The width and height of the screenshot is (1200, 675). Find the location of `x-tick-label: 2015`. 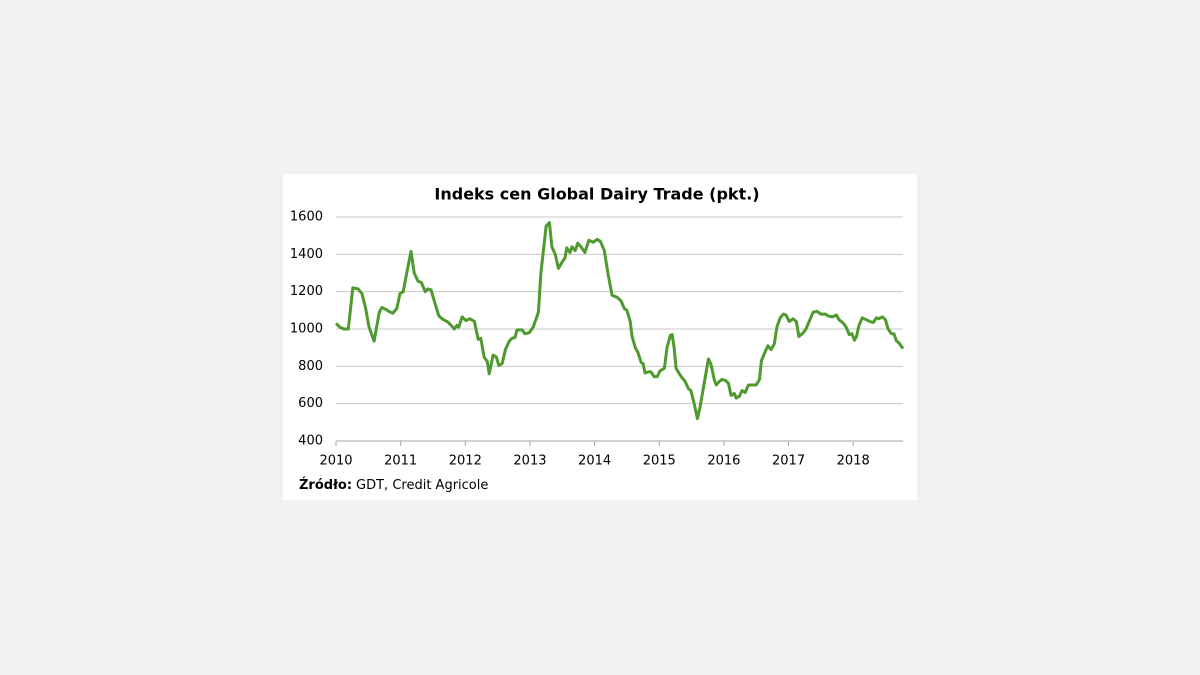

x-tick-label: 2015 is located at coordinates (659, 461).